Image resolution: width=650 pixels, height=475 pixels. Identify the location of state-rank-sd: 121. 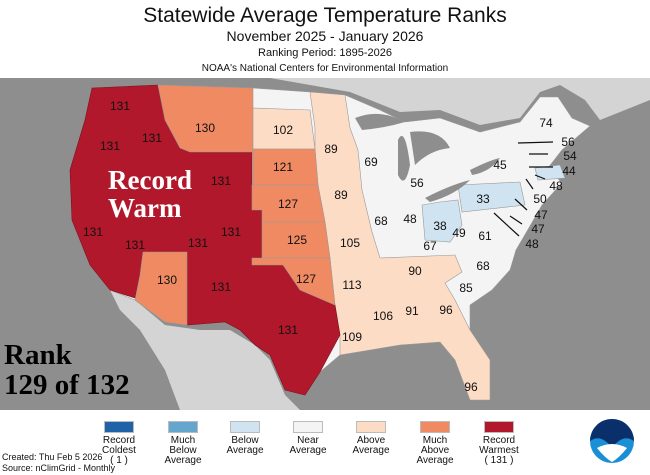
(283, 167).